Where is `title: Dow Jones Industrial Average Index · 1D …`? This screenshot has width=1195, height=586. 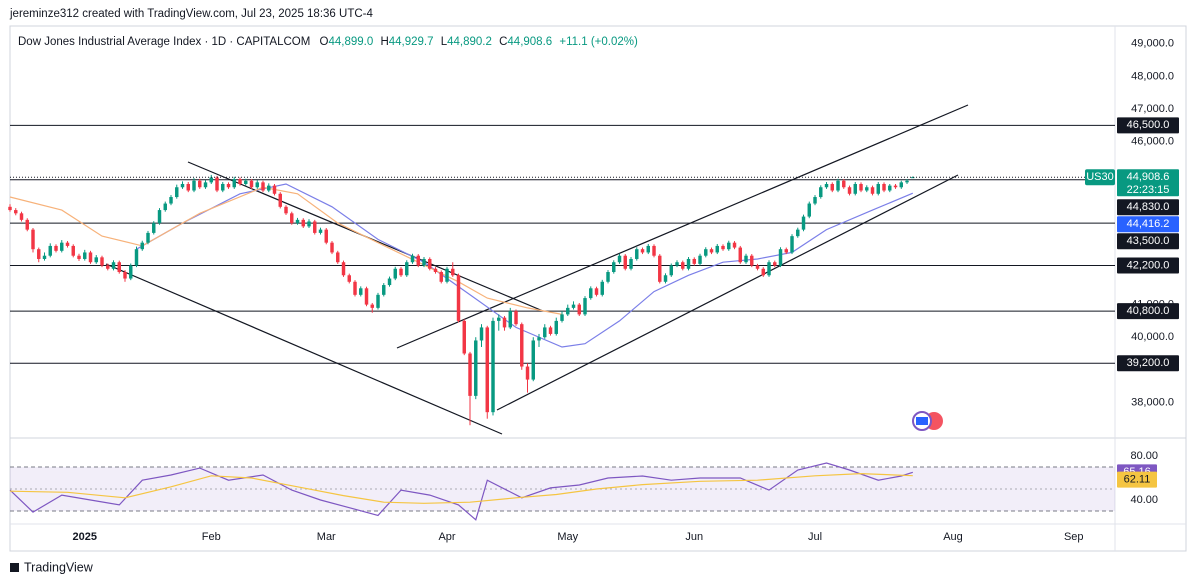 title: Dow Jones Industrial Average Index · 1D … is located at coordinates (164, 42).